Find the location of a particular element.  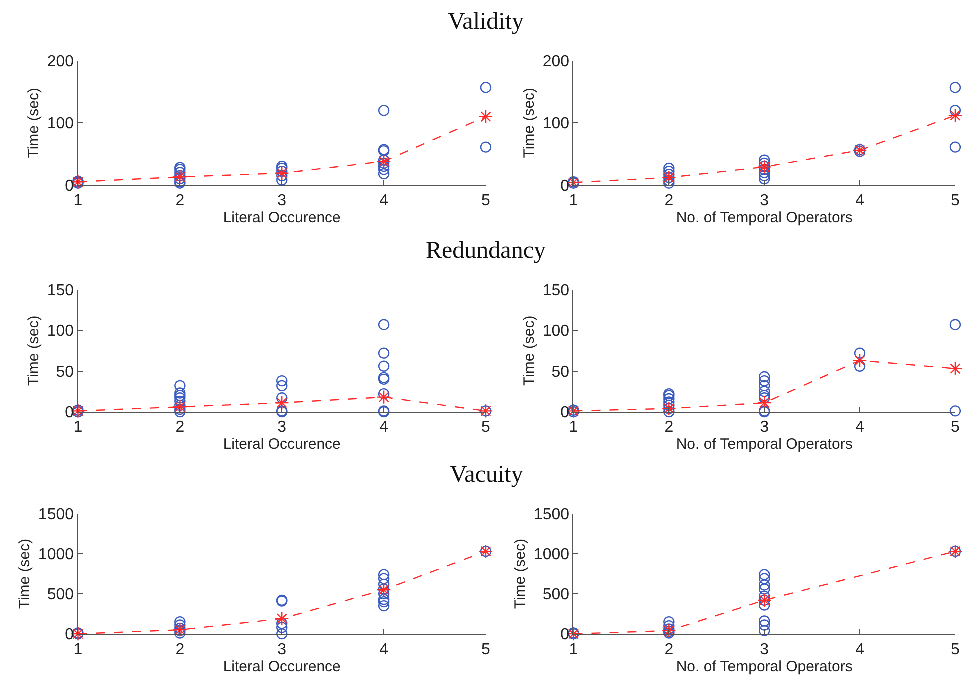

chart-title: Vacuity is located at coordinates (487, 475).